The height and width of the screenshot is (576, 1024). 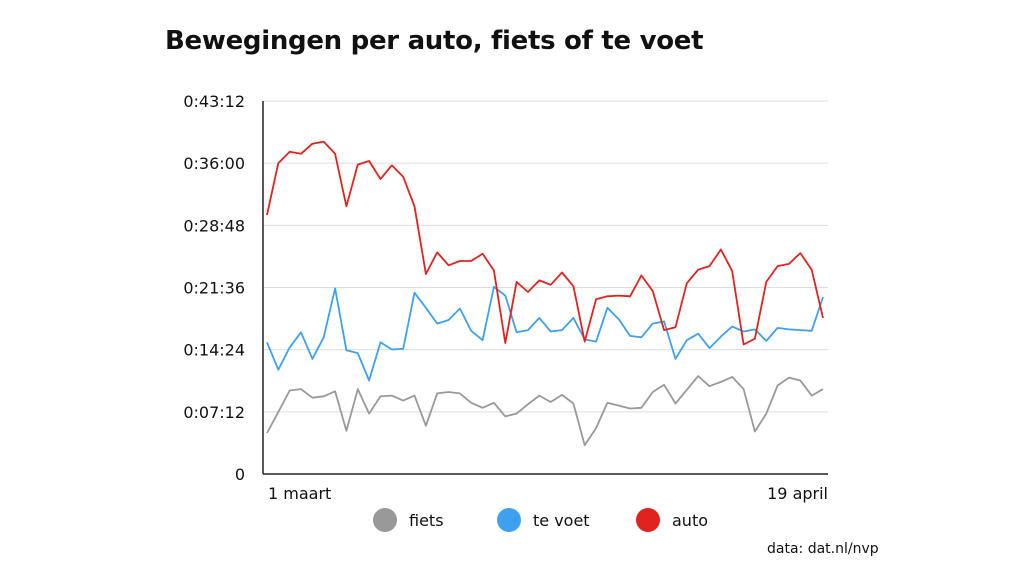 I want to click on legend-item-auto: auto, so click(x=672, y=520).